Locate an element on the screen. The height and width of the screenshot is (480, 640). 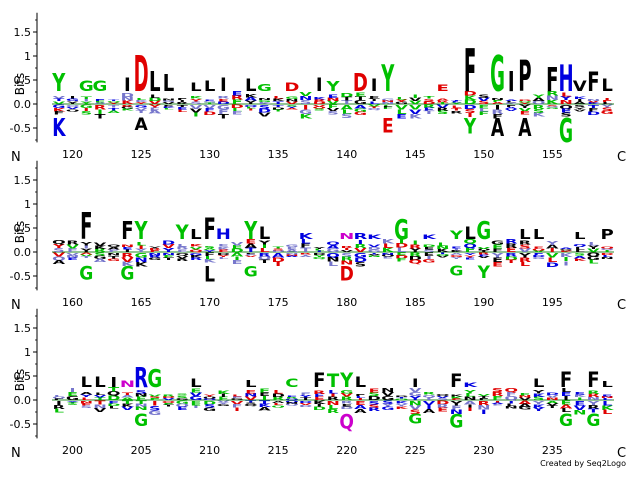
residue-letter-K: K is located at coordinates (307, 236).